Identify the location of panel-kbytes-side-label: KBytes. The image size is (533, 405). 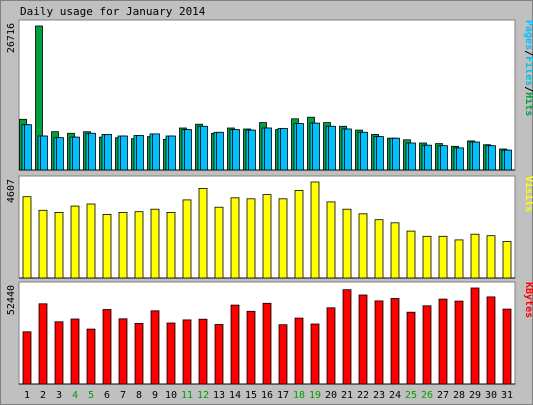
(528, 300).